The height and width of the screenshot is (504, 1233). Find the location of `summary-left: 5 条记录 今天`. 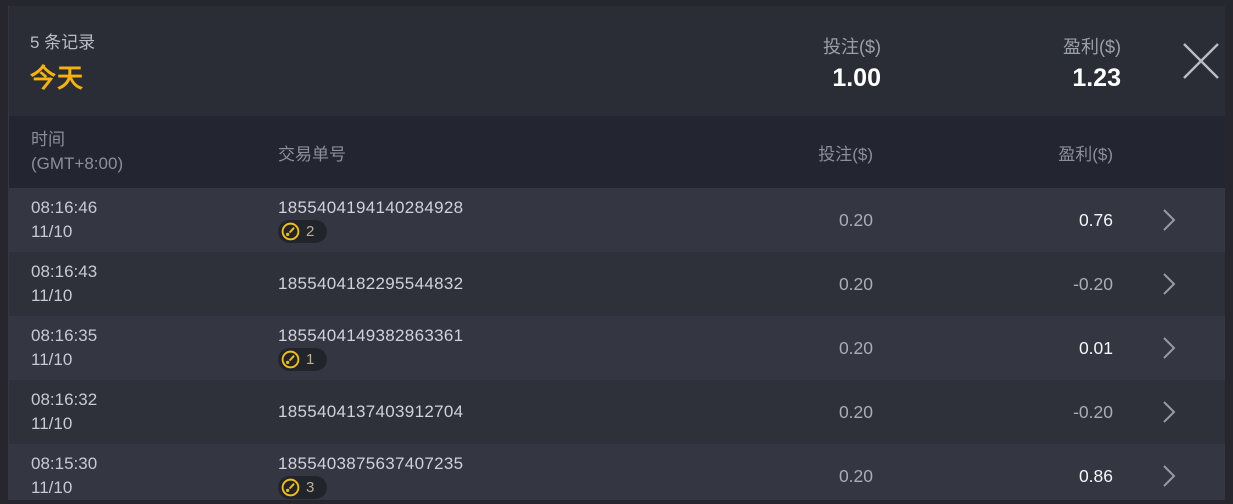

summary-left: 5 条记录 今天 is located at coordinates (62, 61).